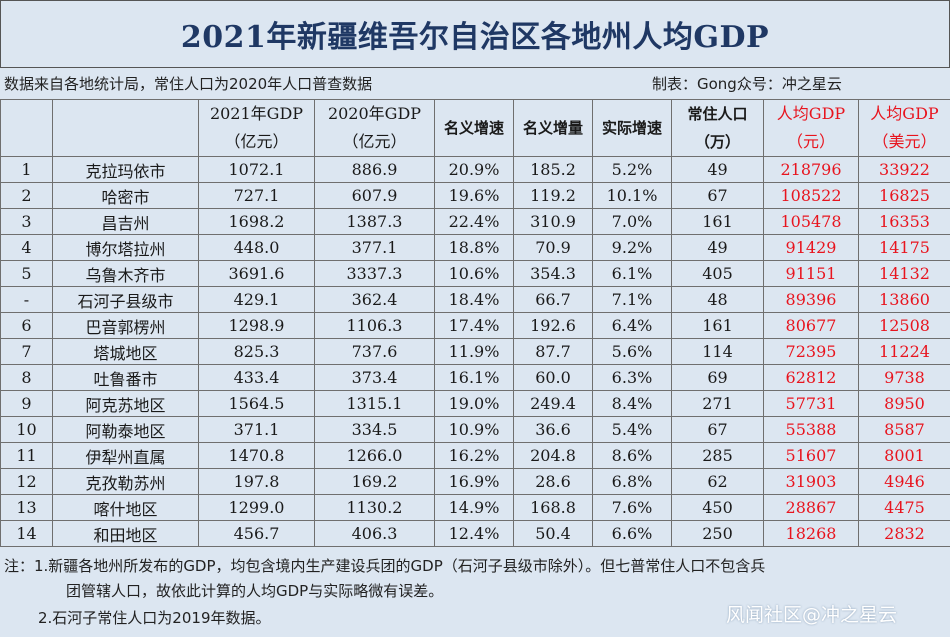 This screenshot has height=637, width=950. I want to click on cell-gdp-2020: 607.9, so click(374, 195).